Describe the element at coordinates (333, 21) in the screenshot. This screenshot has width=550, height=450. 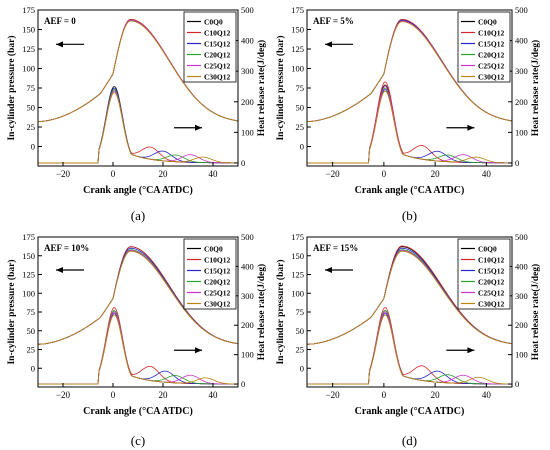
I see `panel-annotation: AEF = 5%` at that location.